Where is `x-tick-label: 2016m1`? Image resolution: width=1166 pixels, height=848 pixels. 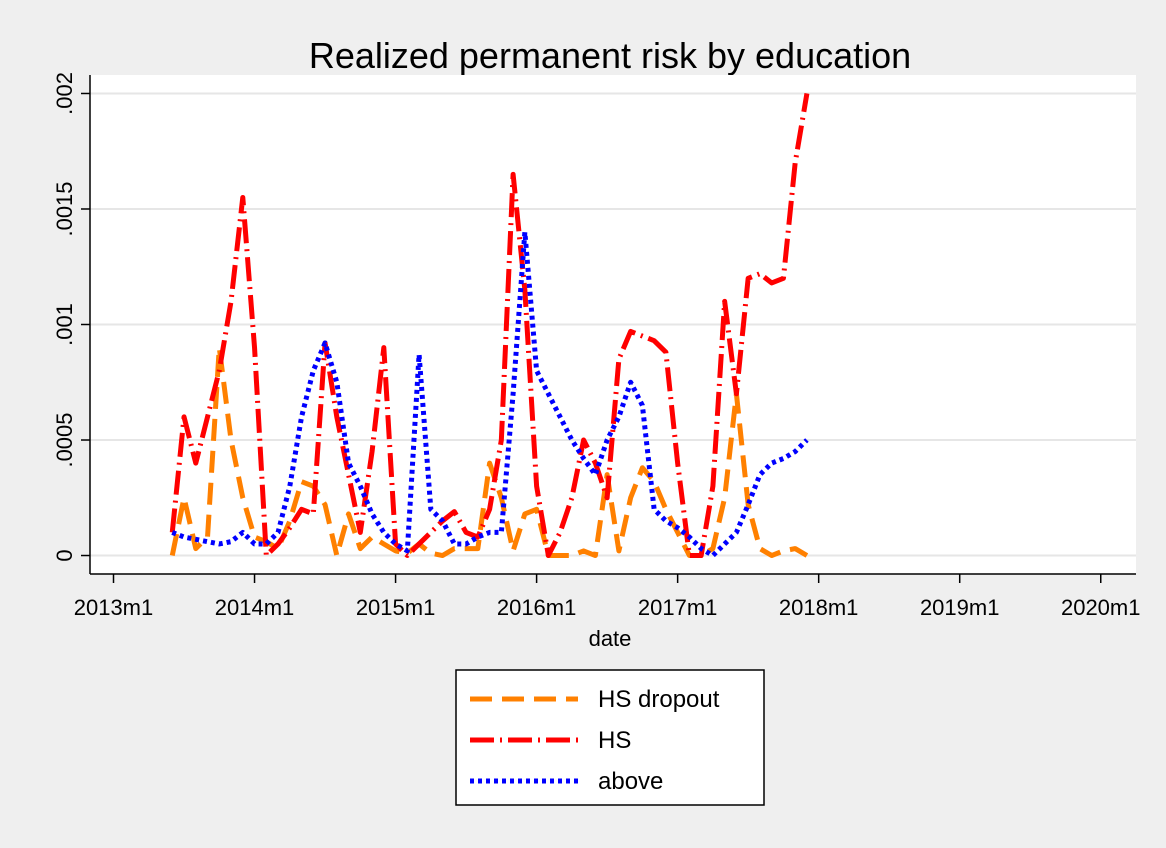
x-tick-label: 2016m1 is located at coordinates (537, 607).